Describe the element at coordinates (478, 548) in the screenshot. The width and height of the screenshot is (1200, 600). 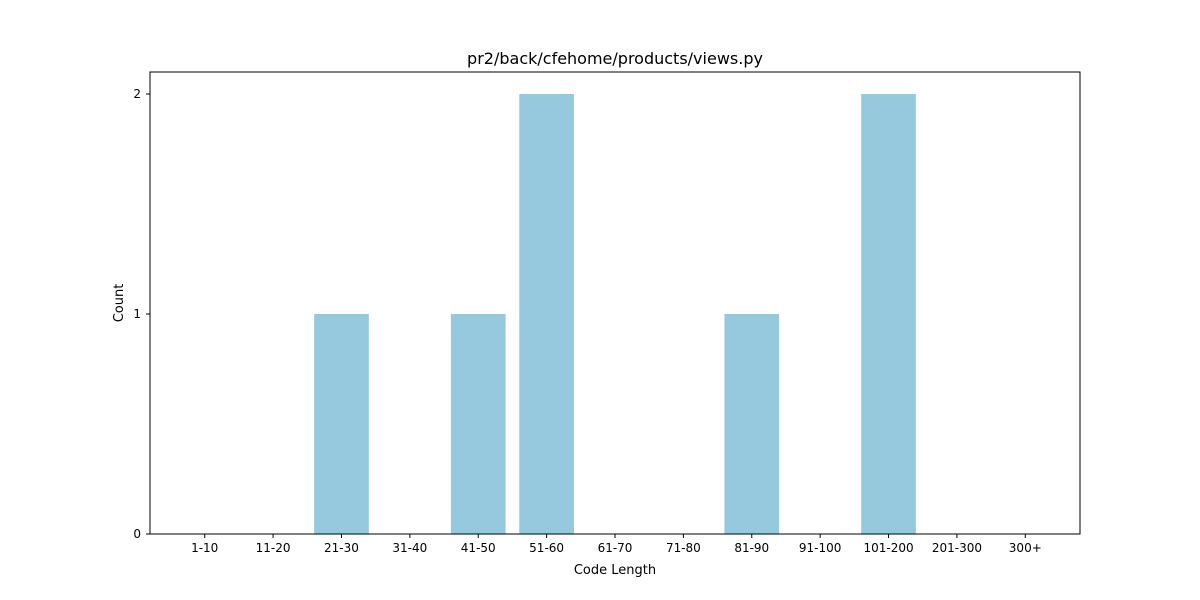
I see `x-tick-label: 41-50` at that location.